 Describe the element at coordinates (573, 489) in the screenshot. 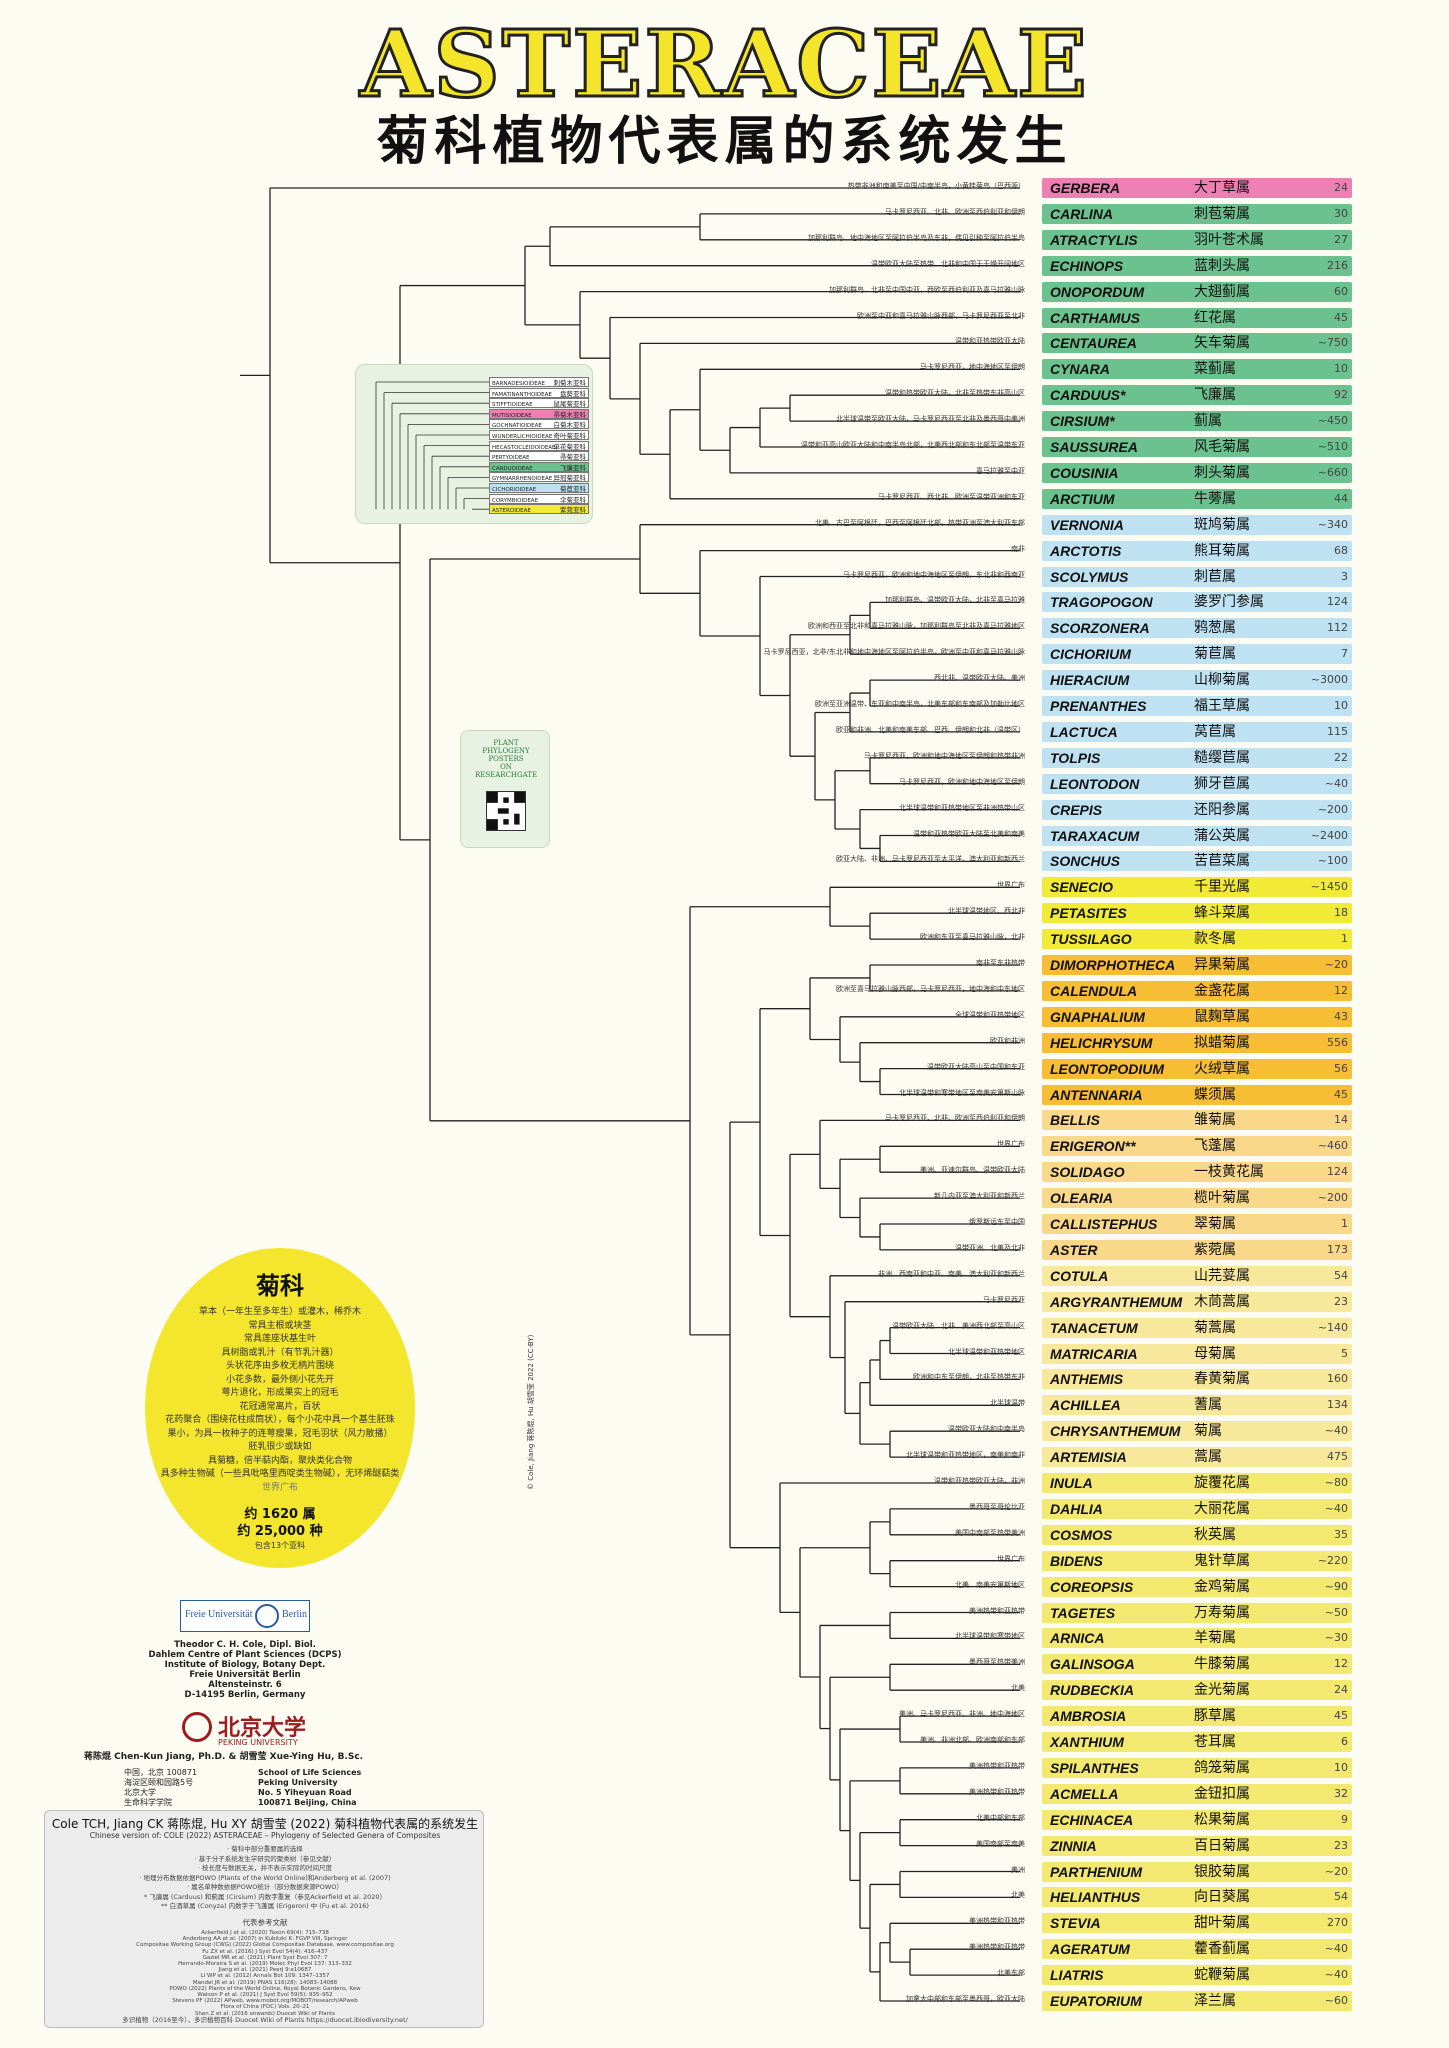

I see `inset-subfamily-zh: 菊苣亚科` at that location.